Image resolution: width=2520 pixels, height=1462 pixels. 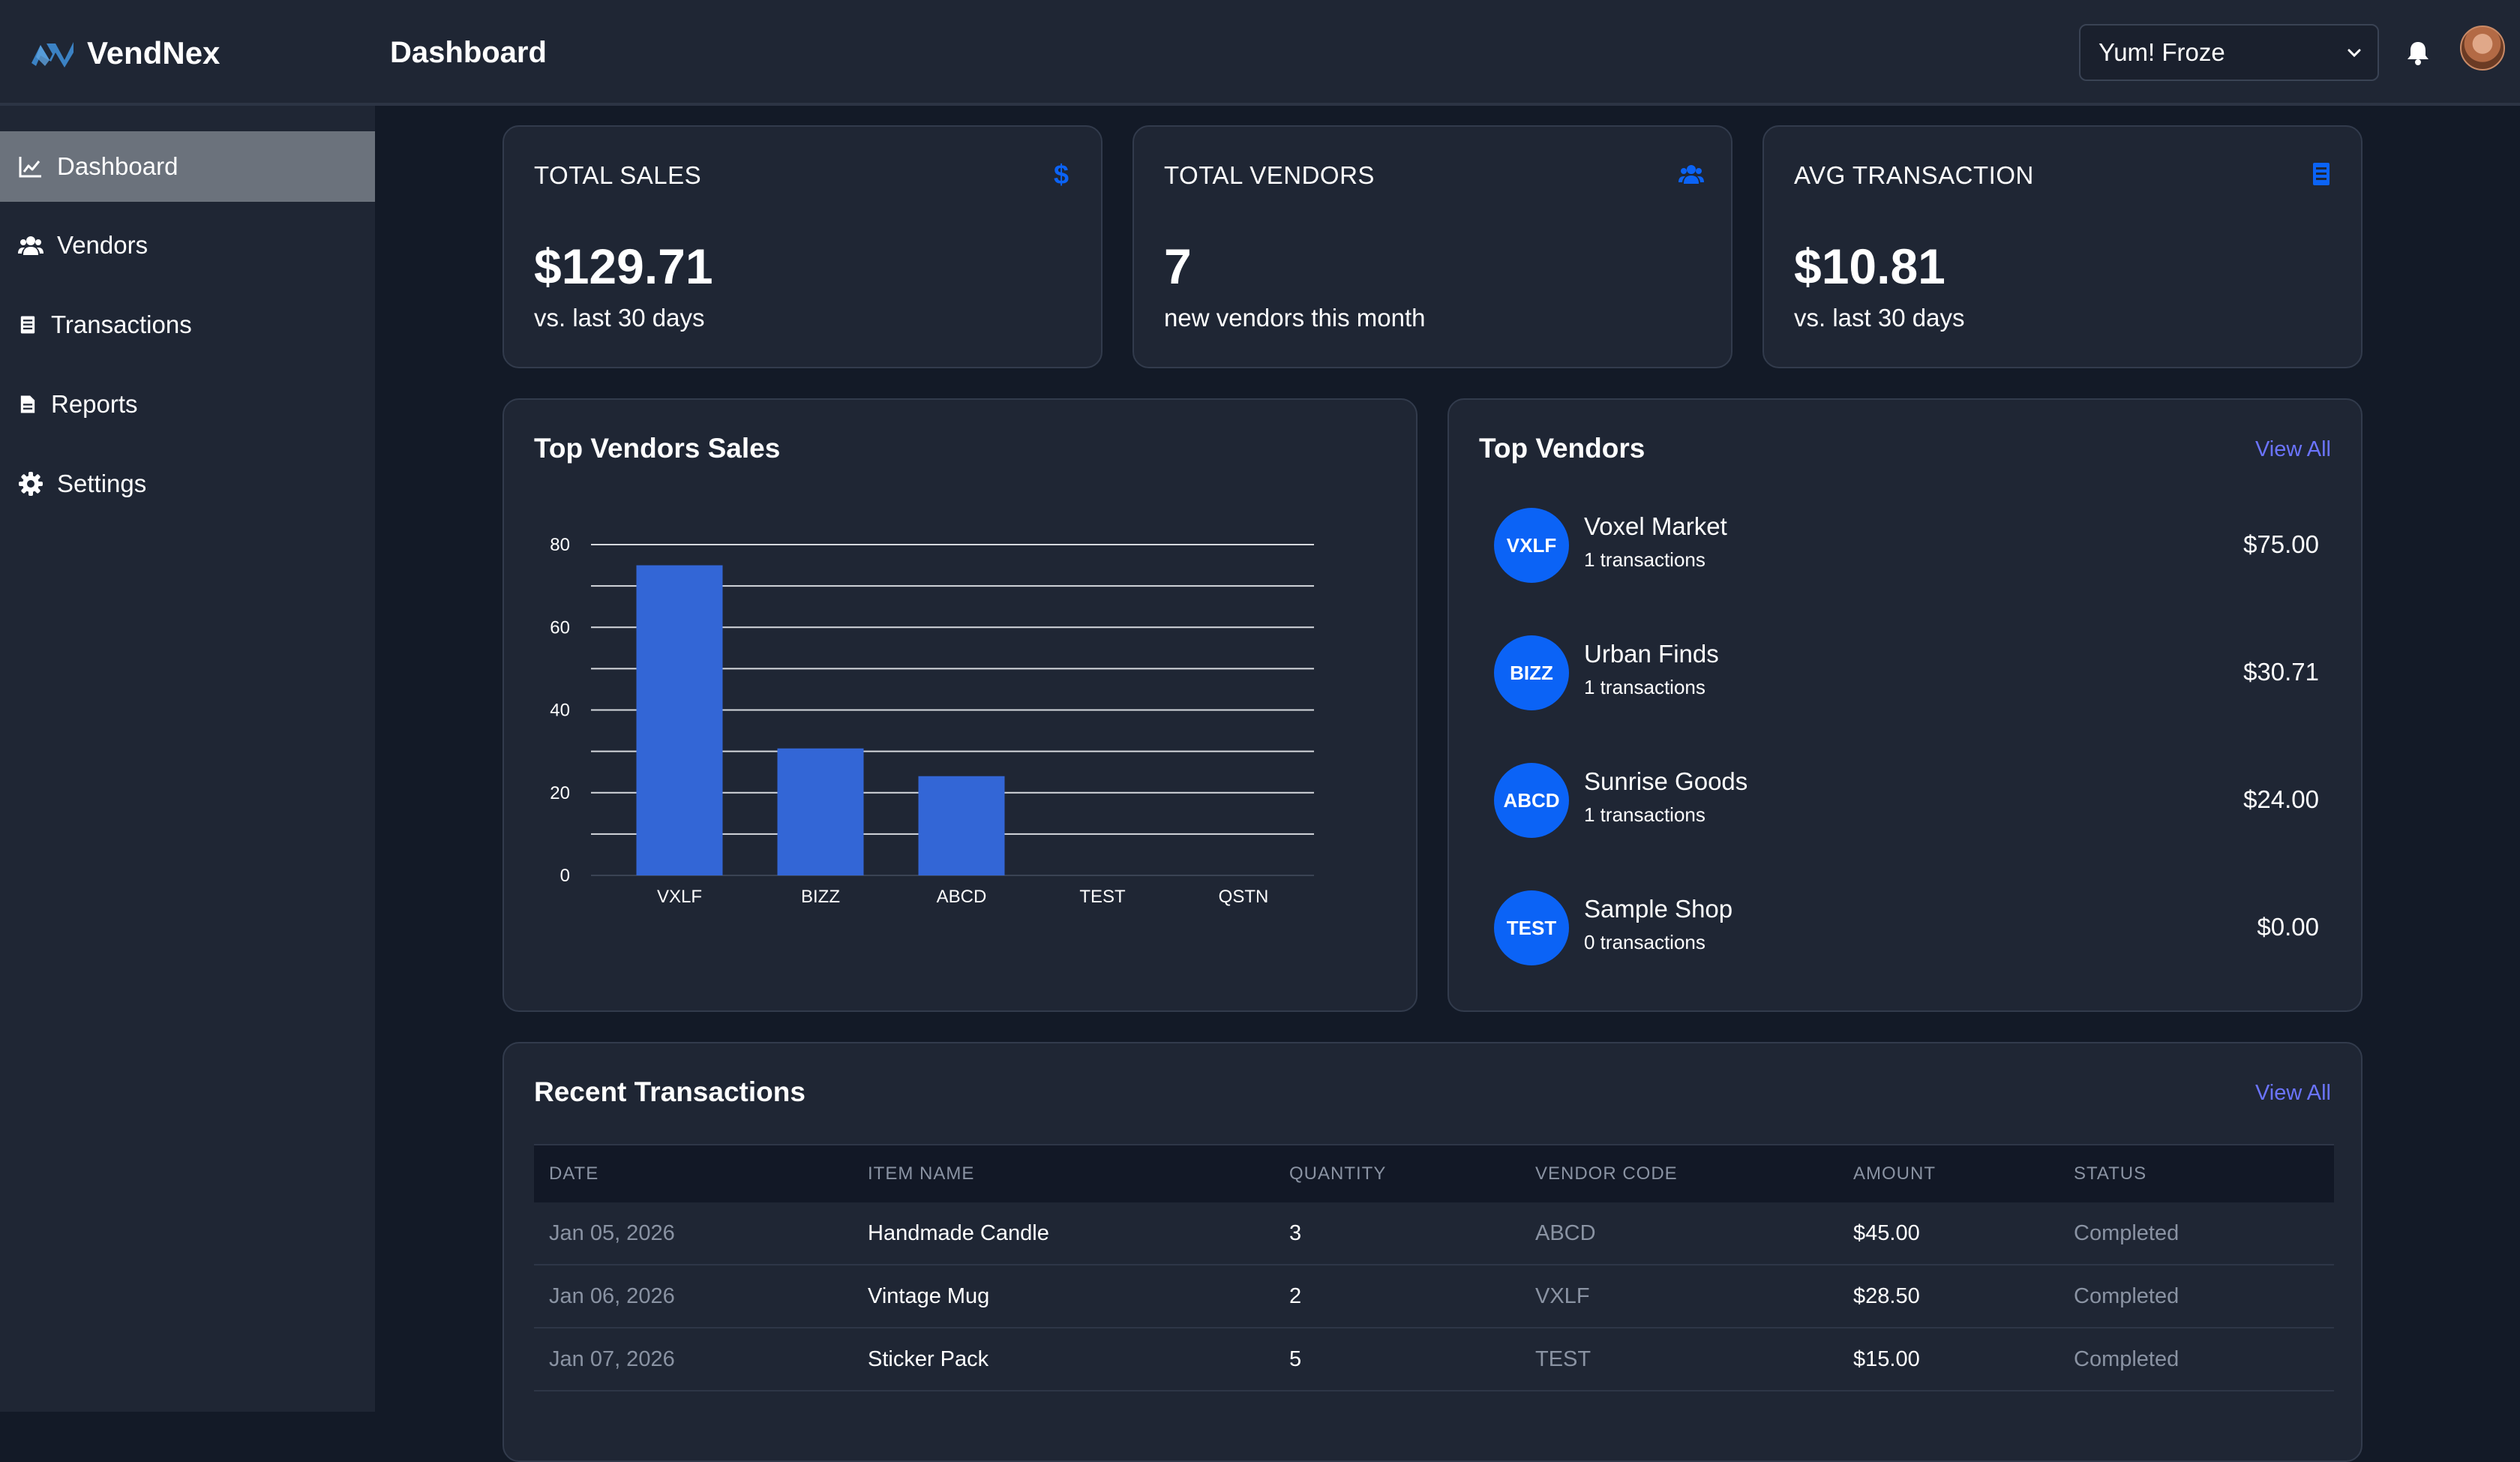 What do you see at coordinates (802, 247) in the screenshot?
I see `stat-card-total-sales: TOTAL SALES $ $129.71 vs. last 30 days` at bounding box center [802, 247].